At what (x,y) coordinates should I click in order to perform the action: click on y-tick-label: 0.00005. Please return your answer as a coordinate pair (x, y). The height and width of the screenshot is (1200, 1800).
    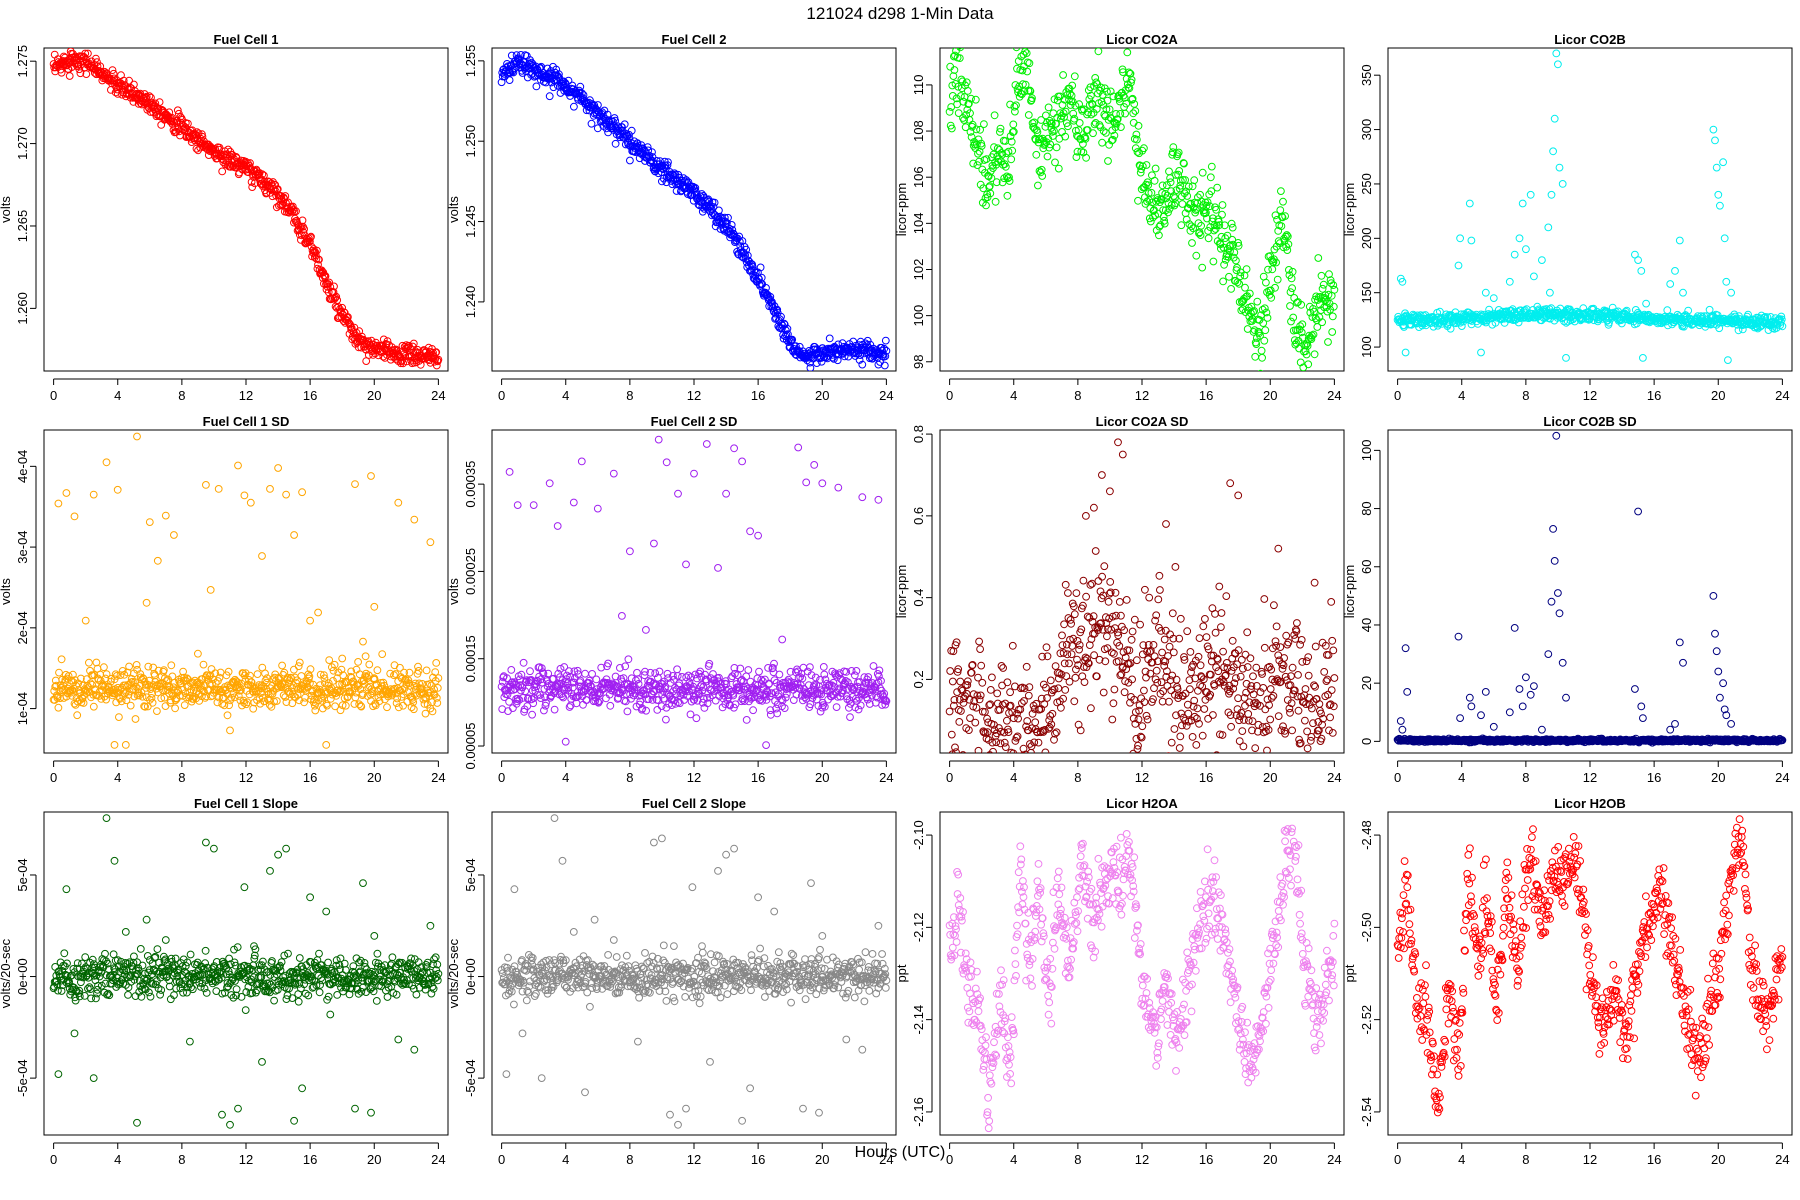
    Looking at the image, I should click on (470, 746).